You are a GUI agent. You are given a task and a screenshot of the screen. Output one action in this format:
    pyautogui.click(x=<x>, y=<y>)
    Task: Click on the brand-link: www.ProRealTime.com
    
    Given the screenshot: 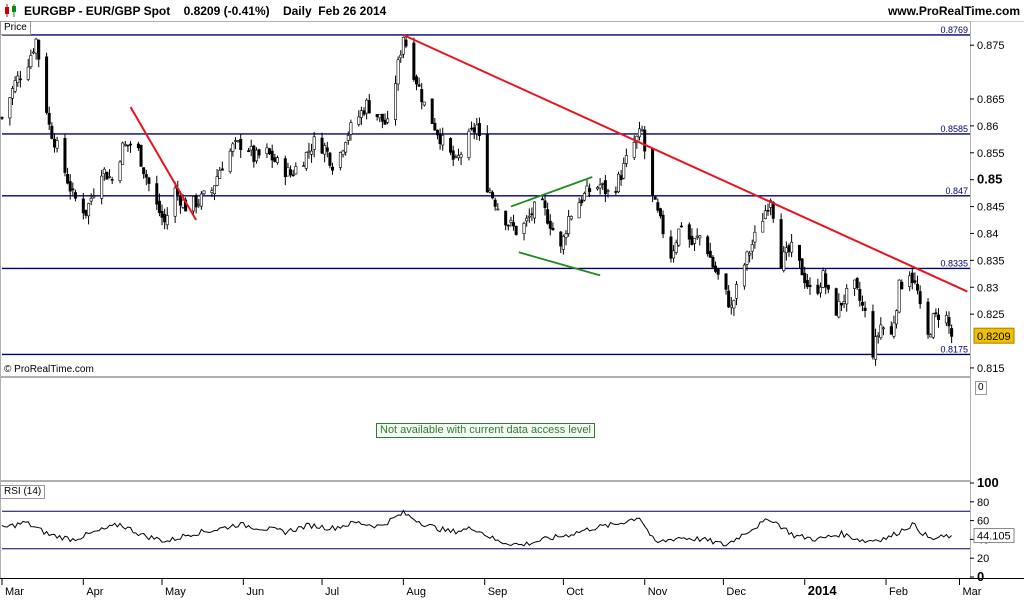 What is the action you would take?
    pyautogui.click(x=953, y=11)
    